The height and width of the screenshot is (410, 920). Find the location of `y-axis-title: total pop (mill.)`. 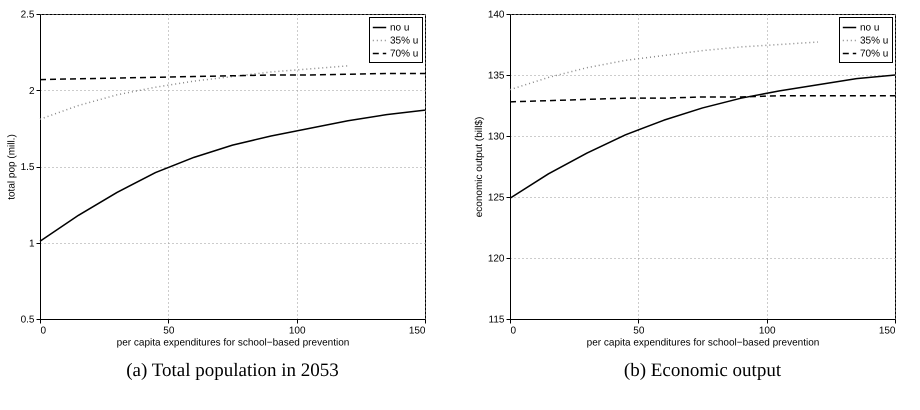

y-axis-title: total pop (mill.) is located at coordinates (12, 167).